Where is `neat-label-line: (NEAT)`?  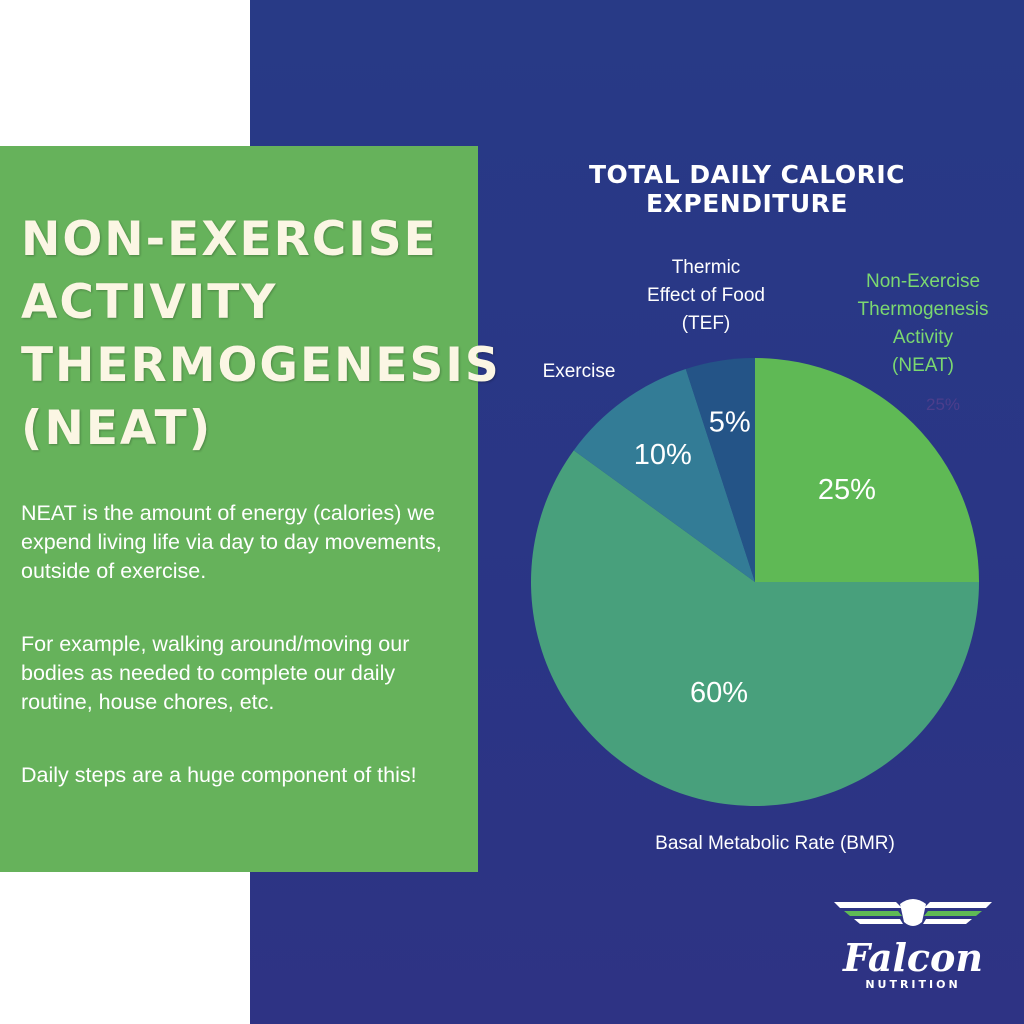 neat-label-line: (NEAT) is located at coordinates (923, 365).